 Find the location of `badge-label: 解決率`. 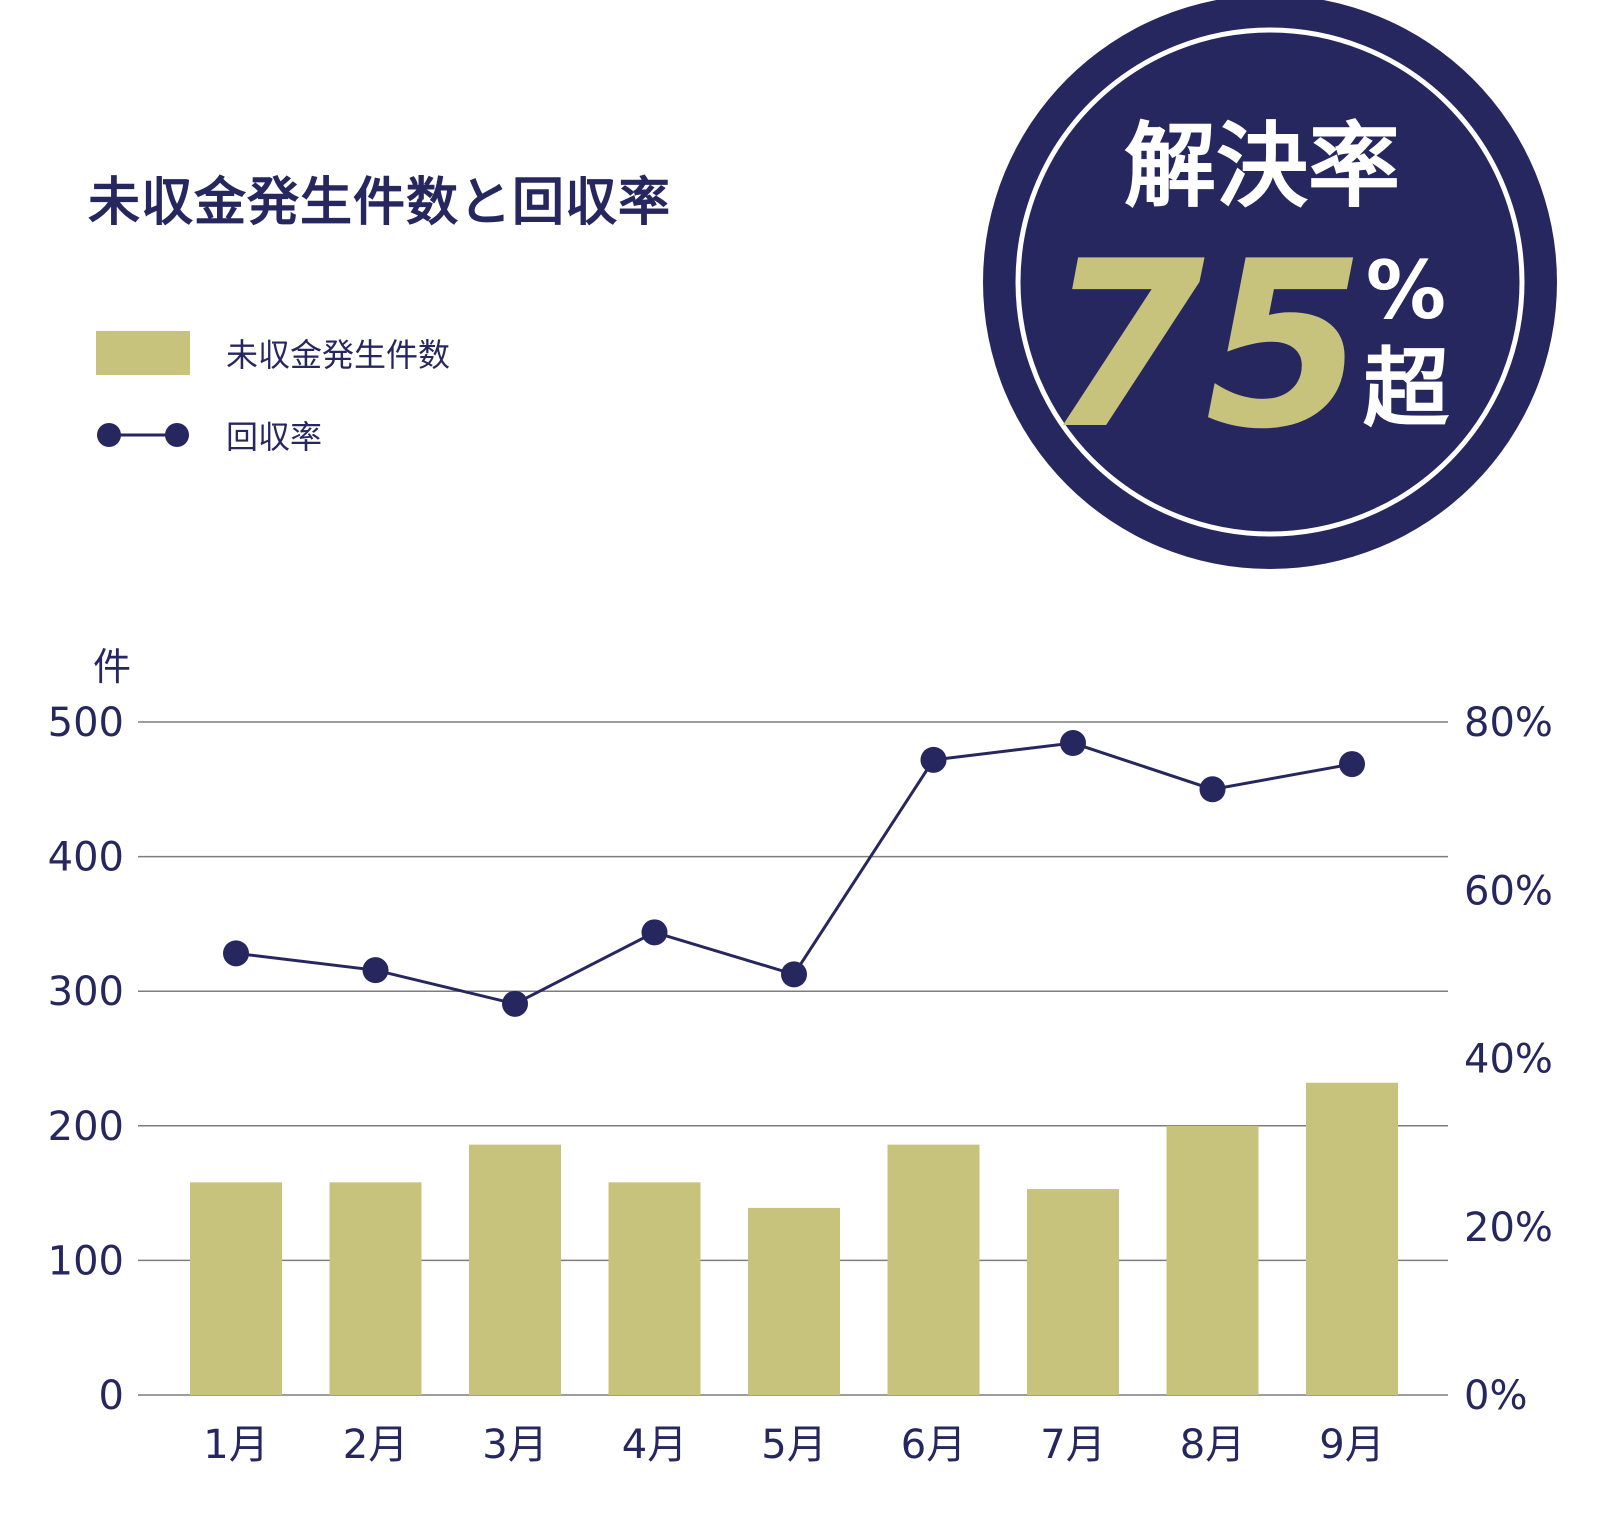

badge-label: 解決率 is located at coordinates (1262, 166).